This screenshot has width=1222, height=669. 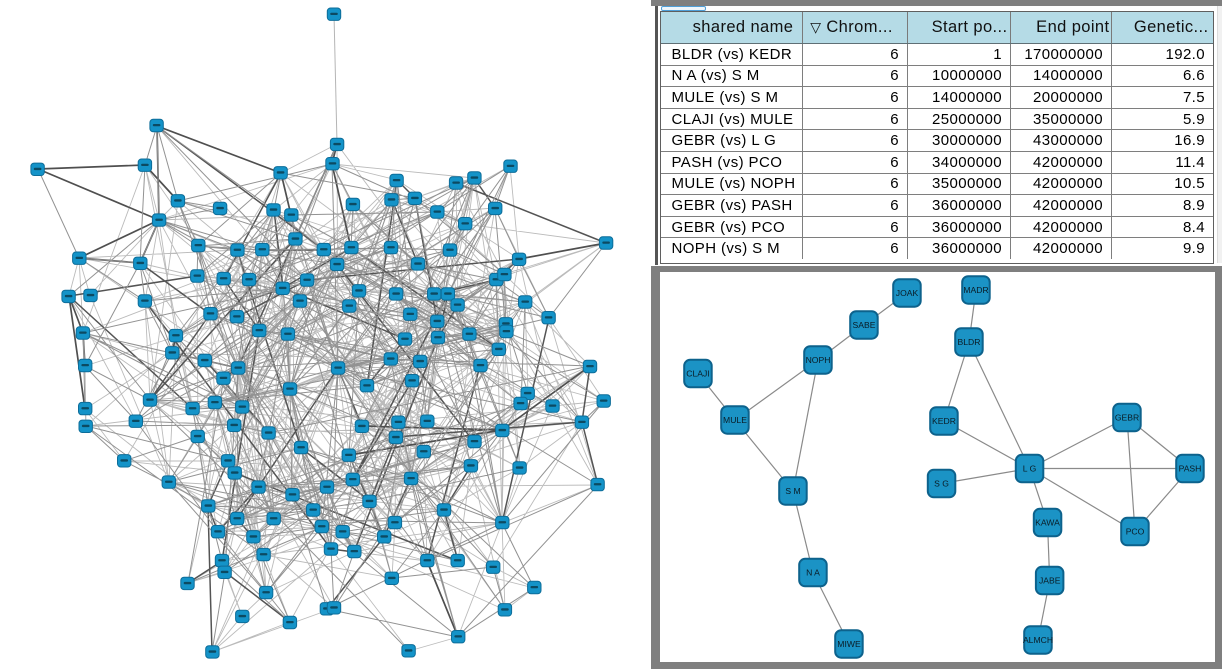 What do you see at coordinates (1037, 640) in the screenshot?
I see `svg-text: ALMCH` at bounding box center [1037, 640].